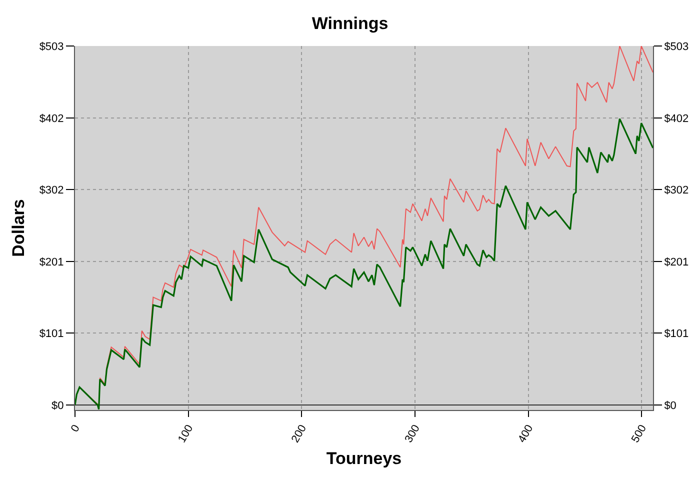 This screenshot has width=700, height=483. Describe the element at coordinates (186, 433) in the screenshot. I see `x-tick-label: 100` at that location.